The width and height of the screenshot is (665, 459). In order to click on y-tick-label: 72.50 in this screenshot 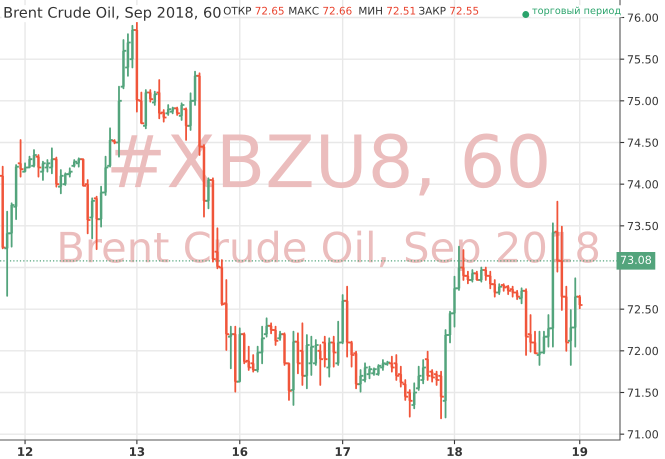, I will do `click(643, 309)`.